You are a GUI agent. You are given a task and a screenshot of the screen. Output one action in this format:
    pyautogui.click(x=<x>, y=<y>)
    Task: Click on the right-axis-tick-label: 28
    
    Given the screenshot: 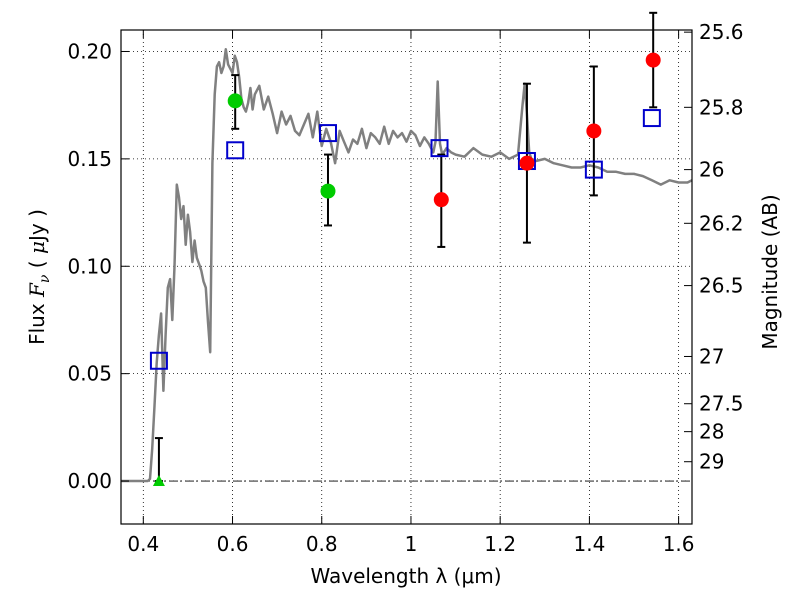 What is the action you would take?
    pyautogui.click(x=711, y=432)
    